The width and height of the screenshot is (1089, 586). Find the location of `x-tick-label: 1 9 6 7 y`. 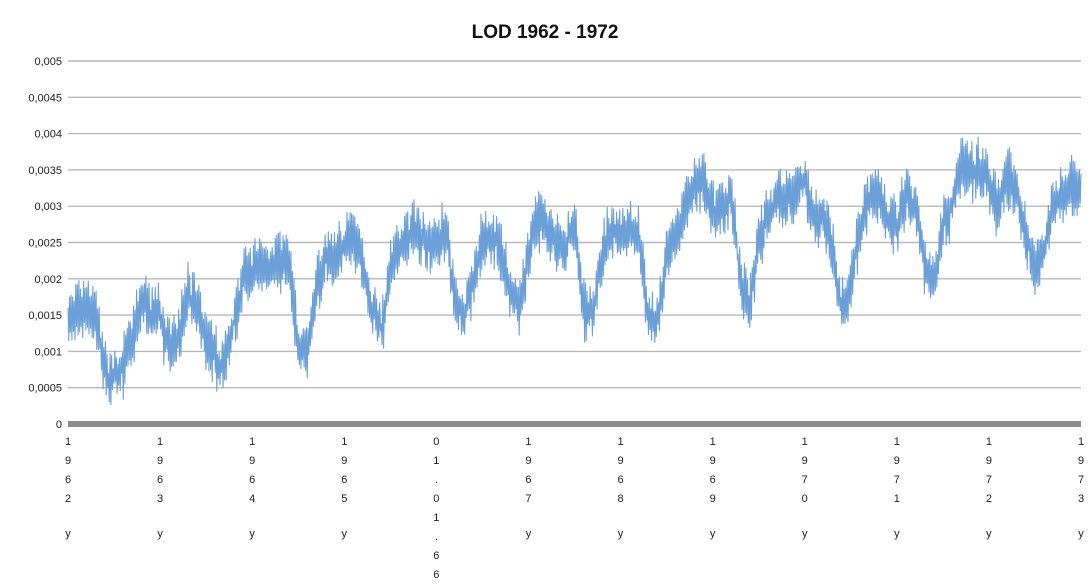

x-tick-label: 1 9 6 7 y is located at coordinates (528, 488).